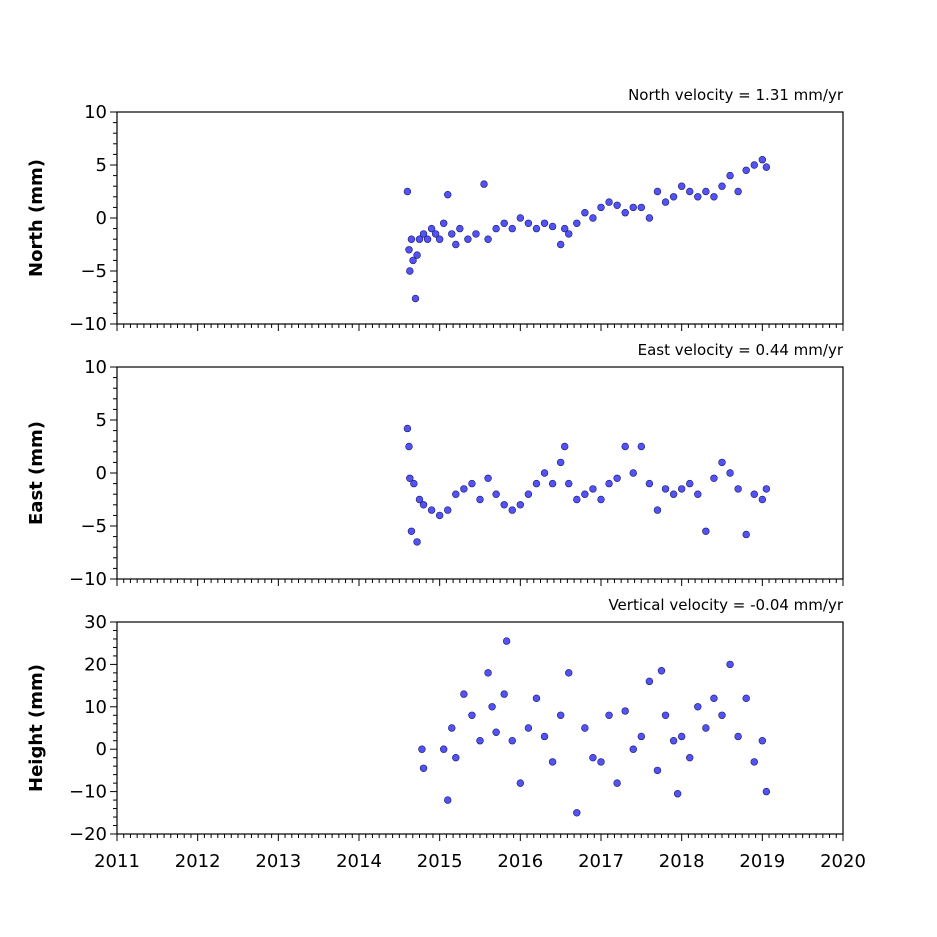  What do you see at coordinates (101, 473) in the screenshot?
I see `y-tick-label: 0` at bounding box center [101, 473].